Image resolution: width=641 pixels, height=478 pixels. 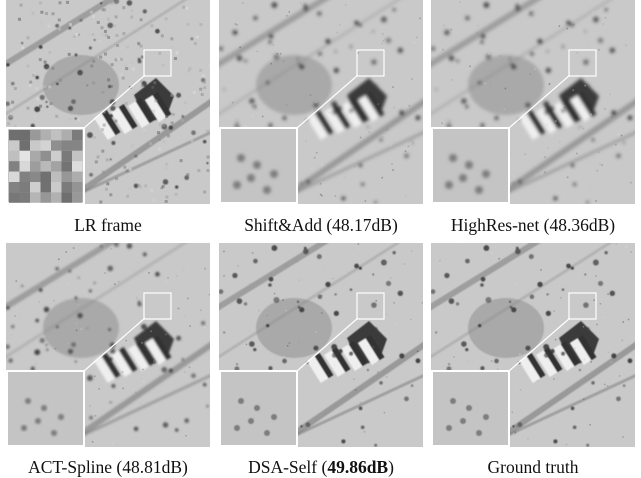 I want to click on panel-act-spline, so click(x=108, y=345).